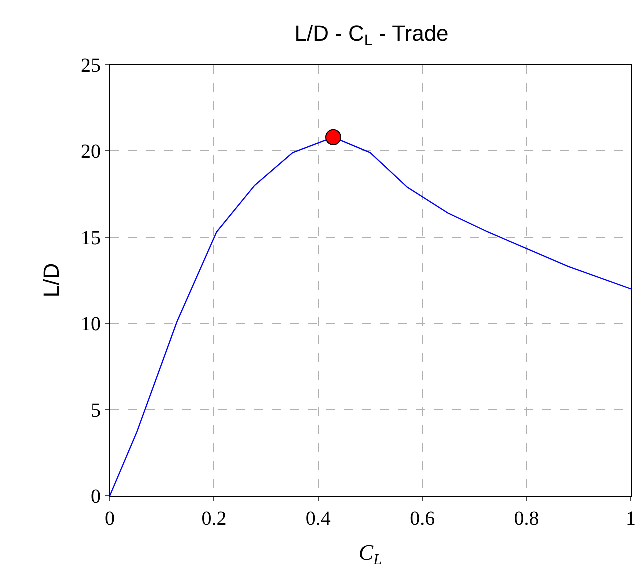  What do you see at coordinates (318, 519) in the screenshot?
I see `x-tick-label: 0.4` at bounding box center [318, 519].